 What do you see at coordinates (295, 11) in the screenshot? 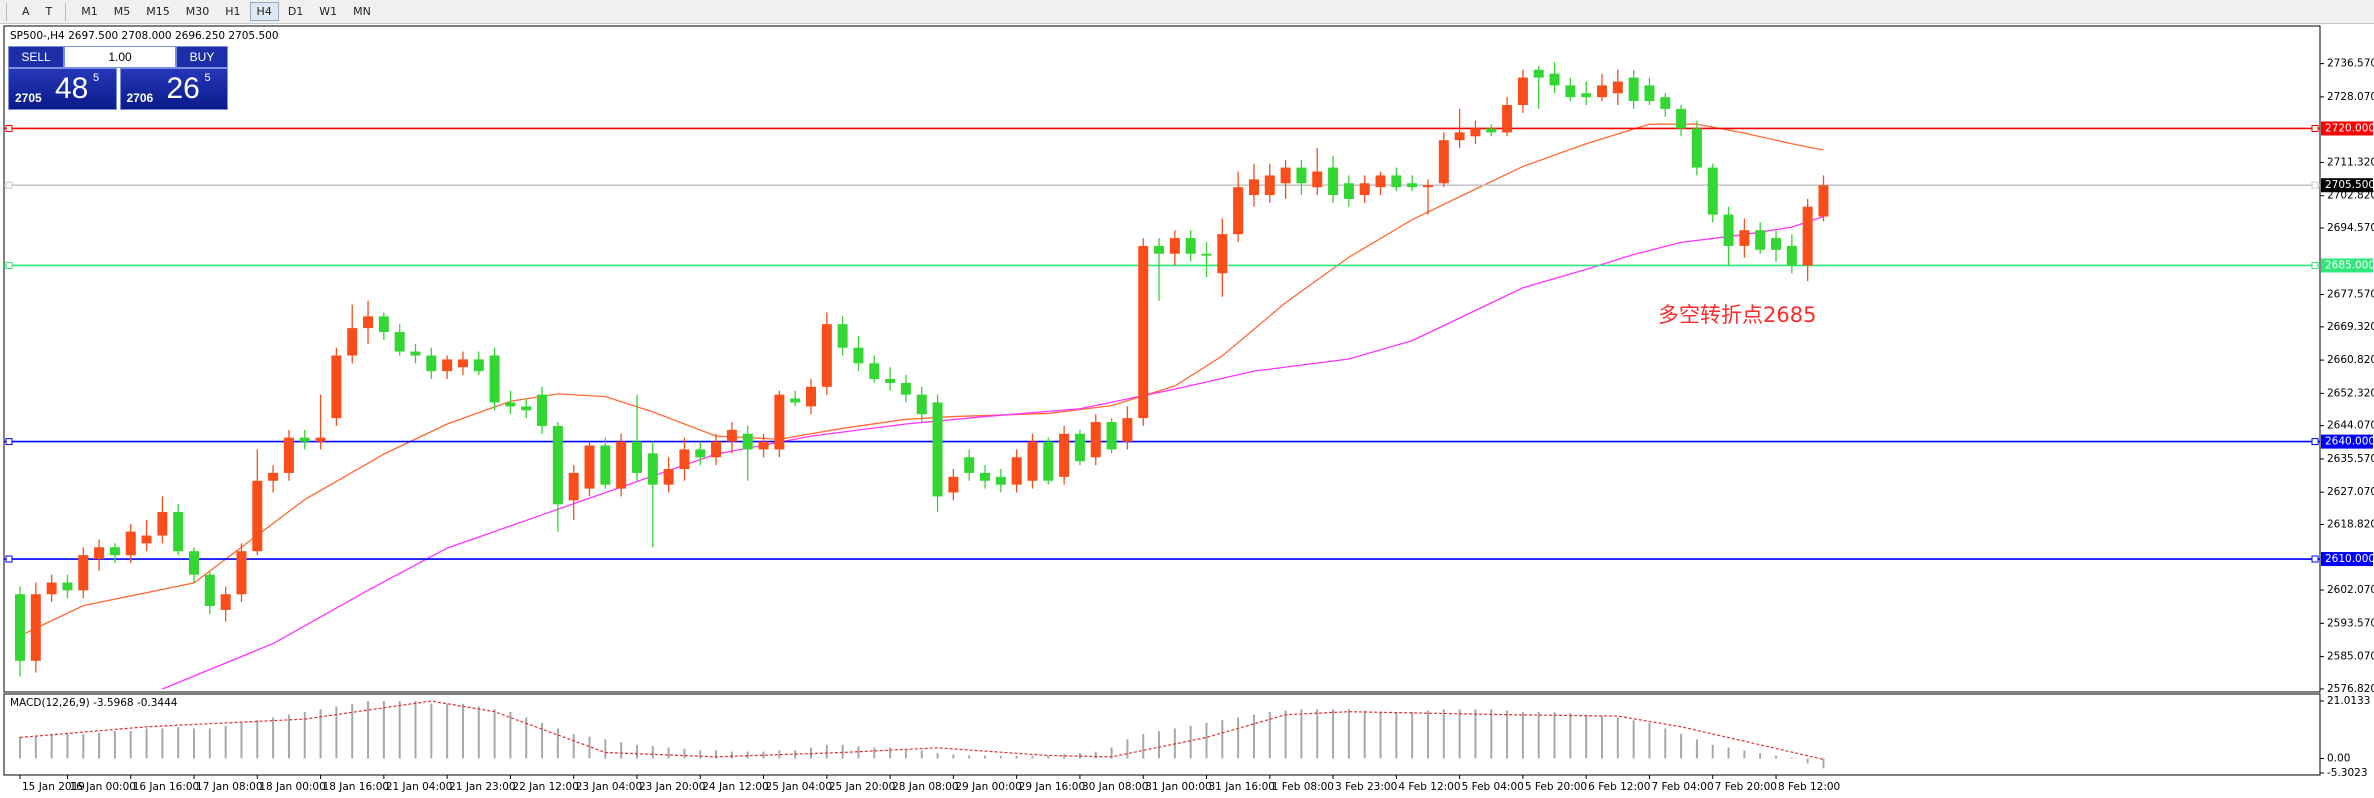
I see `timeframe-button: D1` at bounding box center [295, 11].